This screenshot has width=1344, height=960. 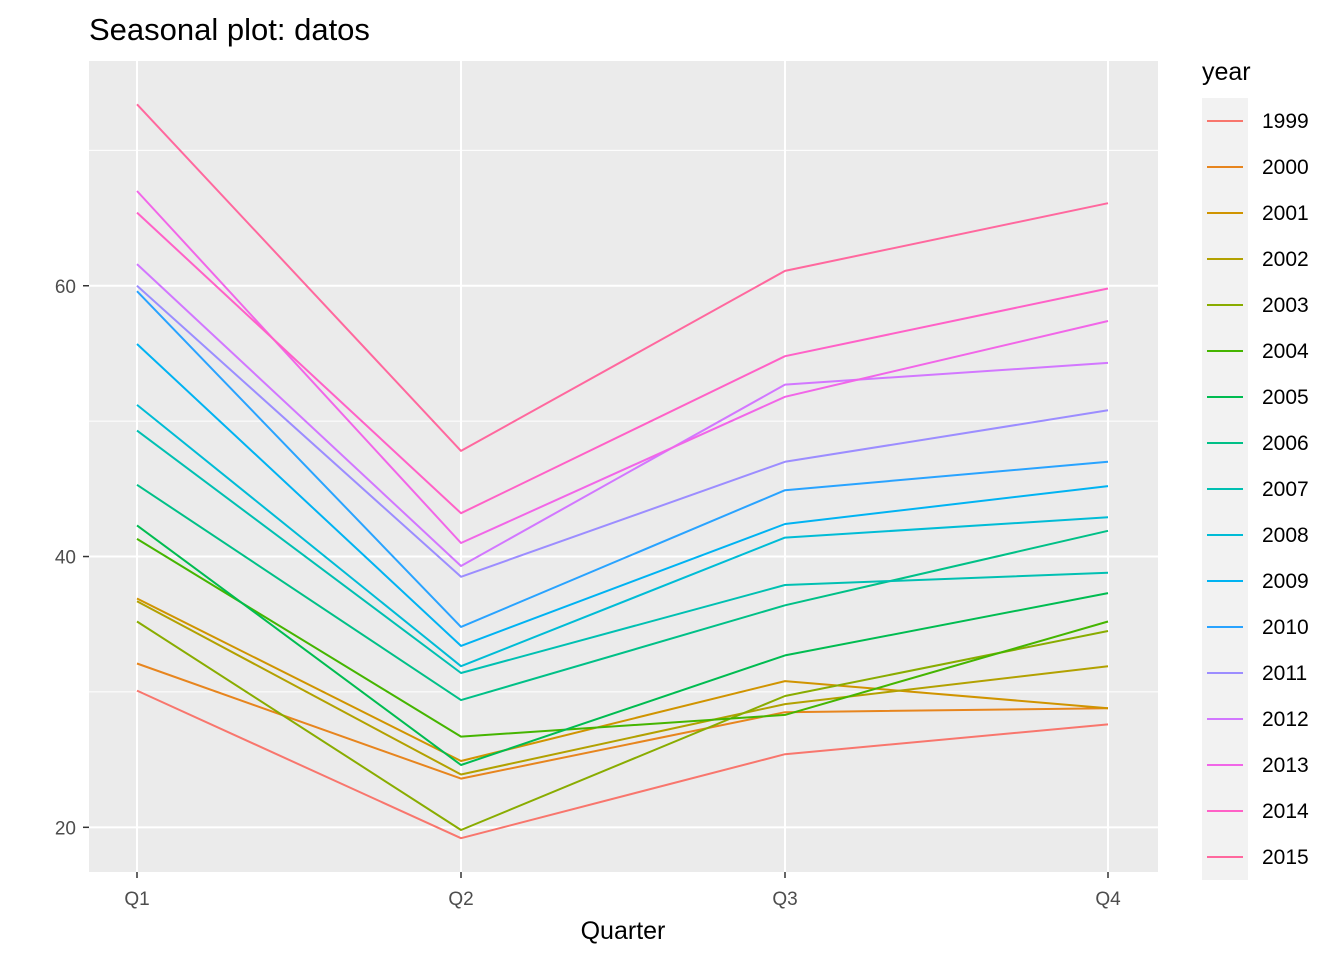 I want to click on legend-label-2002: 2002, so click(x=1285, y=259).